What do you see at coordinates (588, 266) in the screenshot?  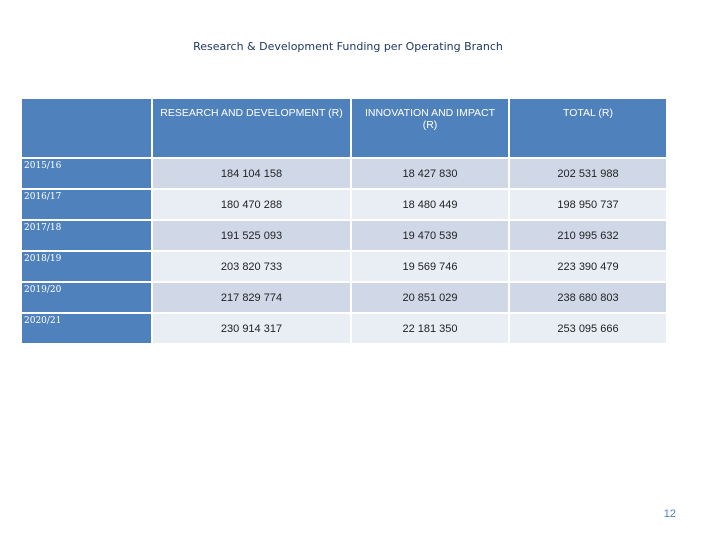 I see `total-cell: 223 390 479` at bounding box center [588, 266].